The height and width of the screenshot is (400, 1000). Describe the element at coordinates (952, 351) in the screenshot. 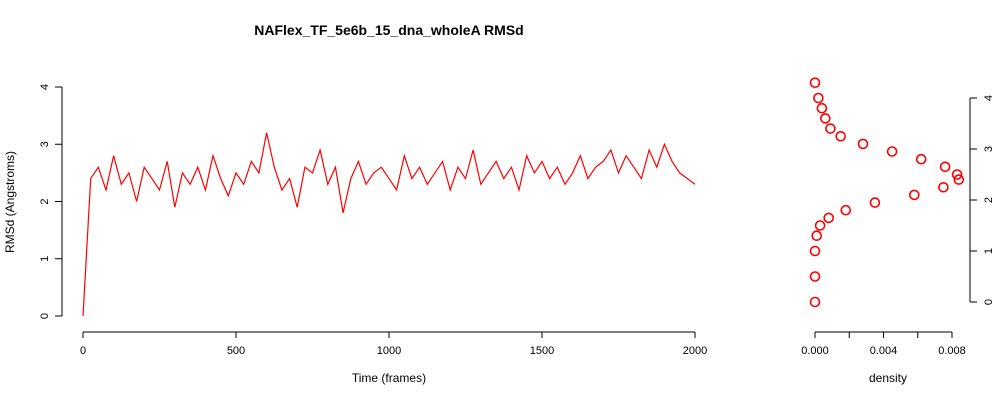

I see `density-x-tick-label: 0.008` at that location.